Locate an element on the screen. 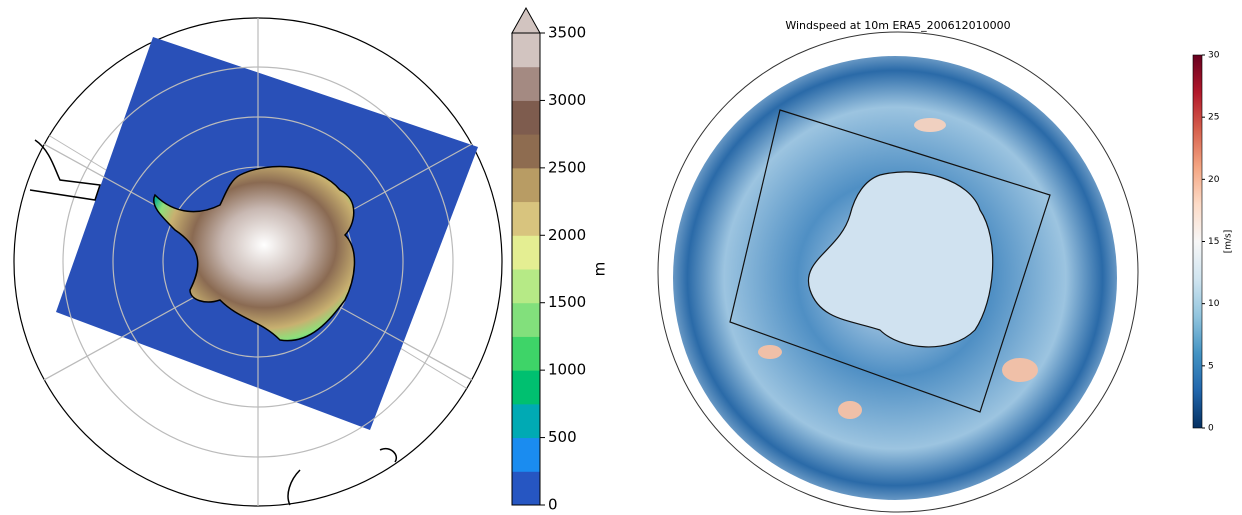 The width and height of the screenshot is (1242, 515). colorbar-frame is located at coordinates (526, 269).